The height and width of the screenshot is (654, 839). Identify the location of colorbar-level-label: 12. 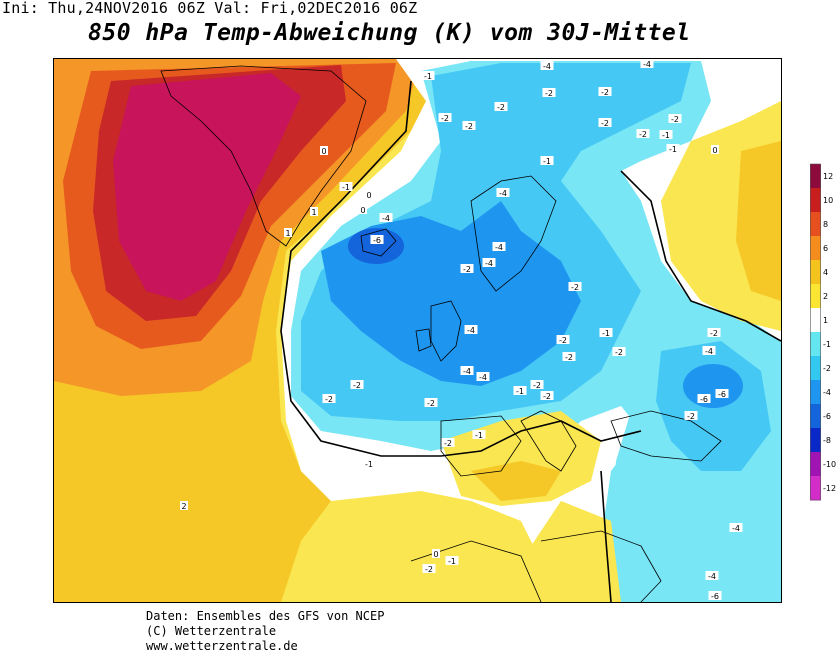
(828, 176).